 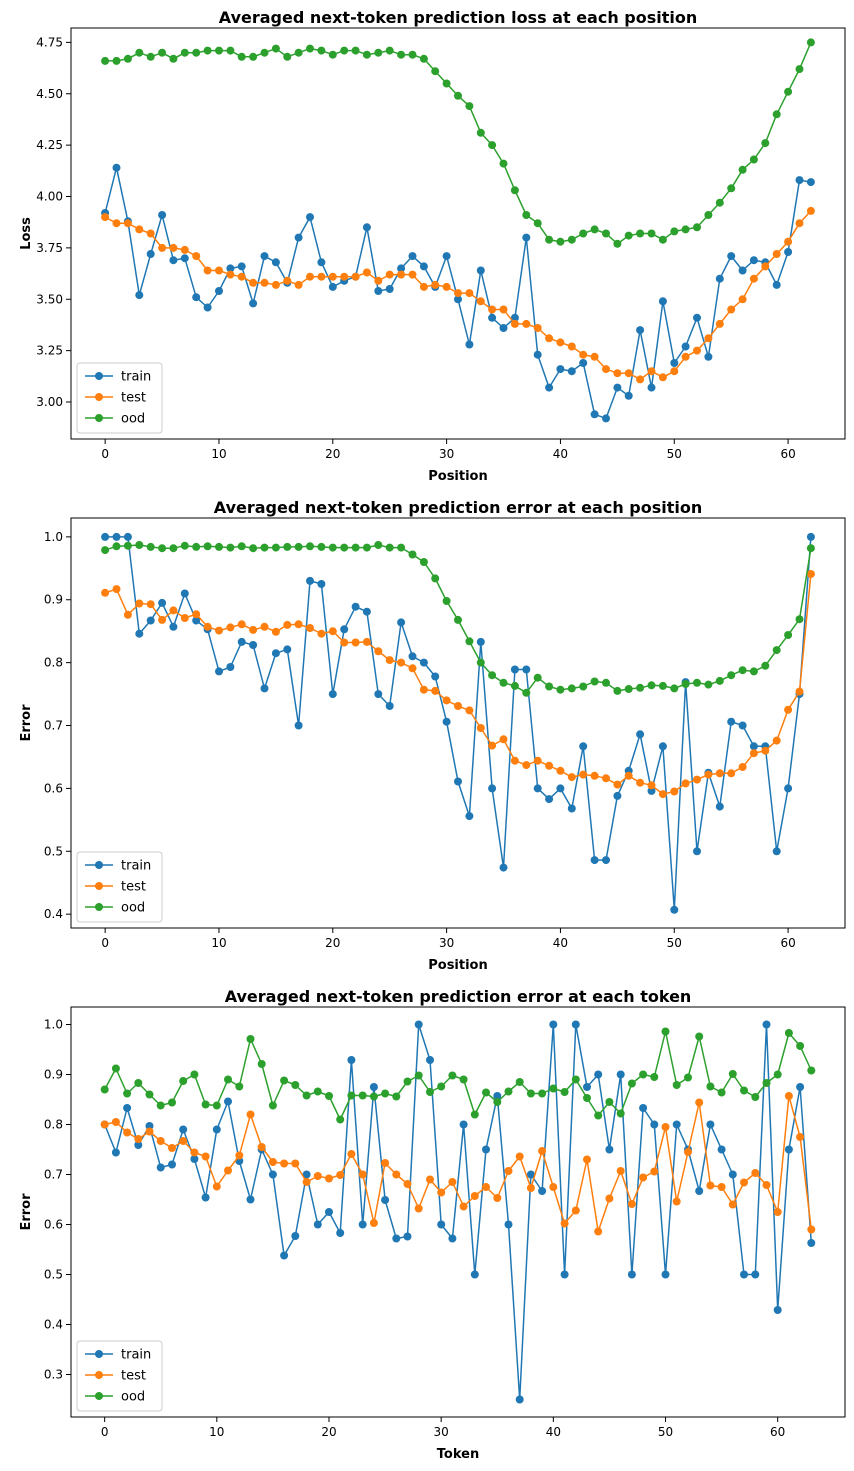 I want to click on x-tick-label: 20, so click(x=332, y=943).